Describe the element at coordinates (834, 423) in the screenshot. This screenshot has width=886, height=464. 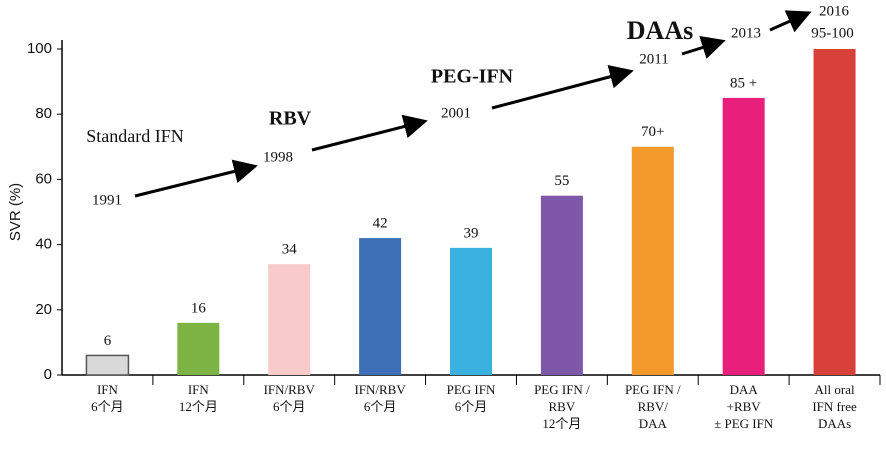
I see `x-tick-label-line: DAAs` at that location.